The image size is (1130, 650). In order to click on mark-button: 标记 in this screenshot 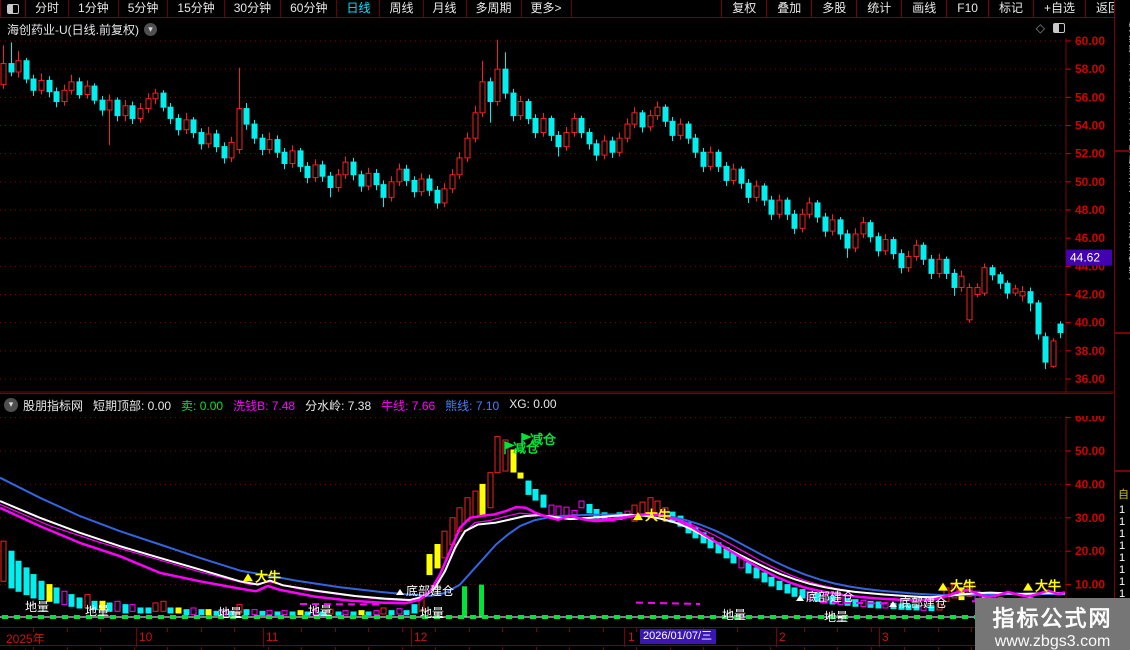, I will do `click(1010, 8)`.